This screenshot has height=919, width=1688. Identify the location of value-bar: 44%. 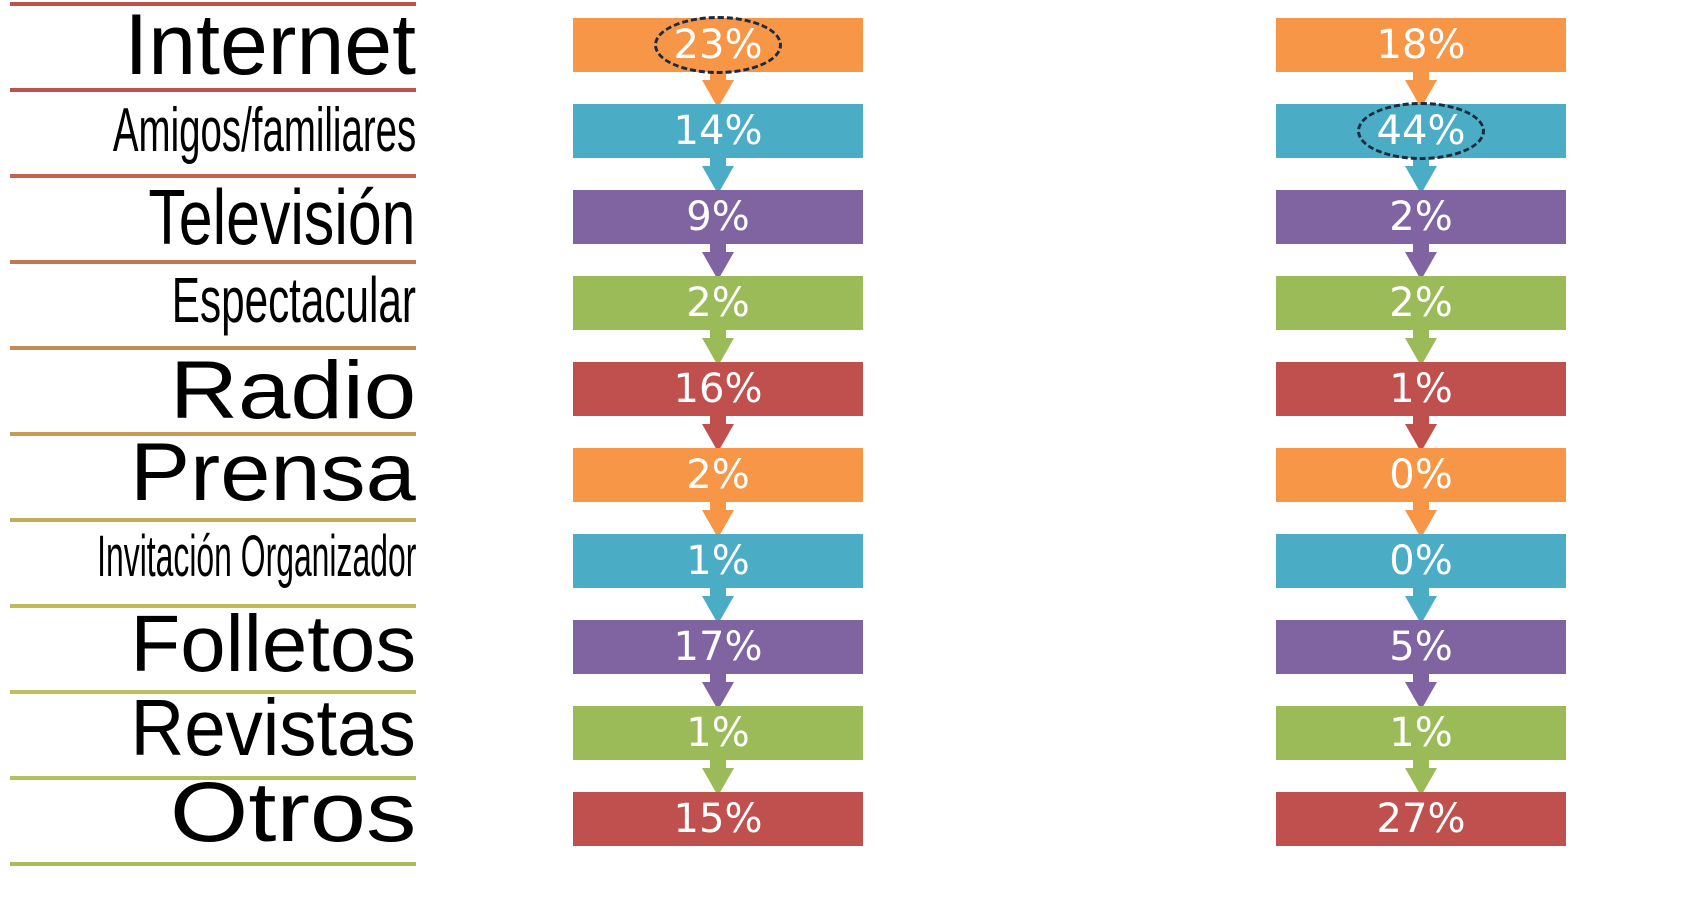
(1421, 131).